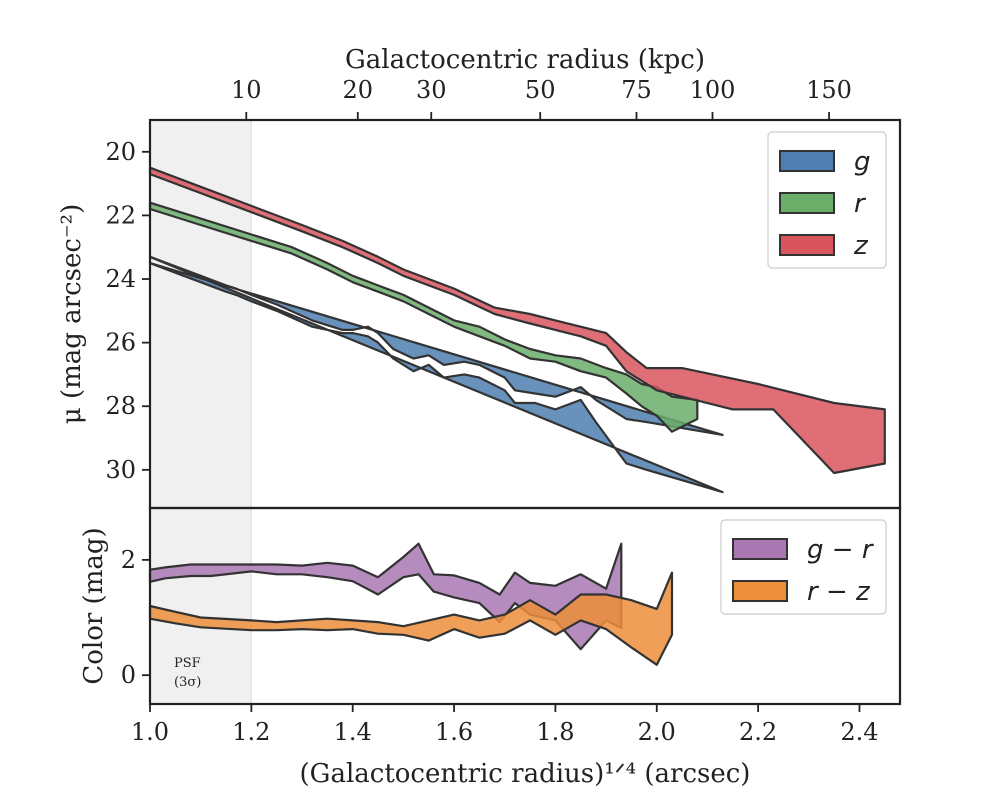 The height and width of the screenshot is (800, 1000). I want to click on top-legend-label: z, so click(861, 246).